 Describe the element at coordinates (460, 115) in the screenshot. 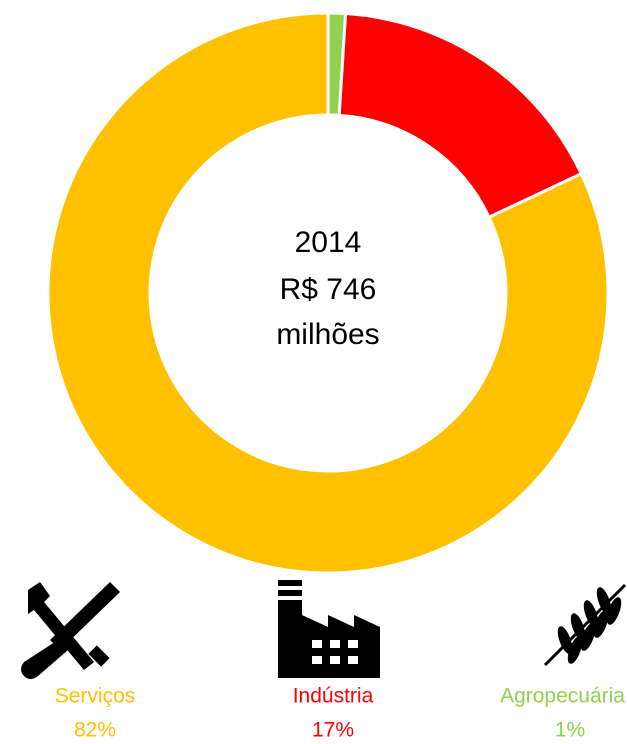

I see `slice` at that location.